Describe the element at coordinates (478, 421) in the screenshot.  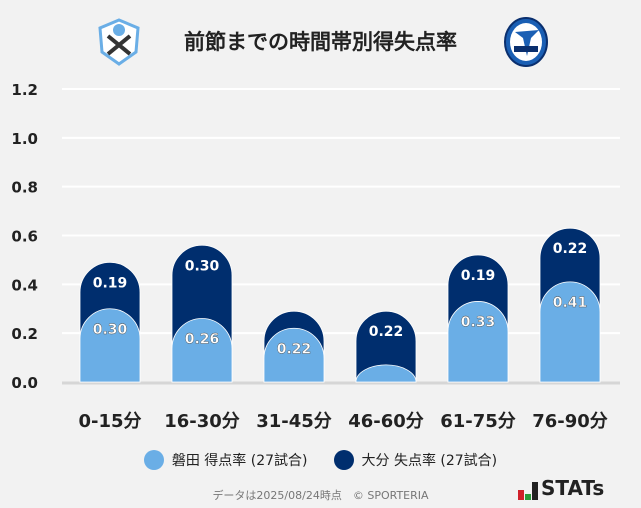
I see `x-tick-label: 61-75分` at that location.